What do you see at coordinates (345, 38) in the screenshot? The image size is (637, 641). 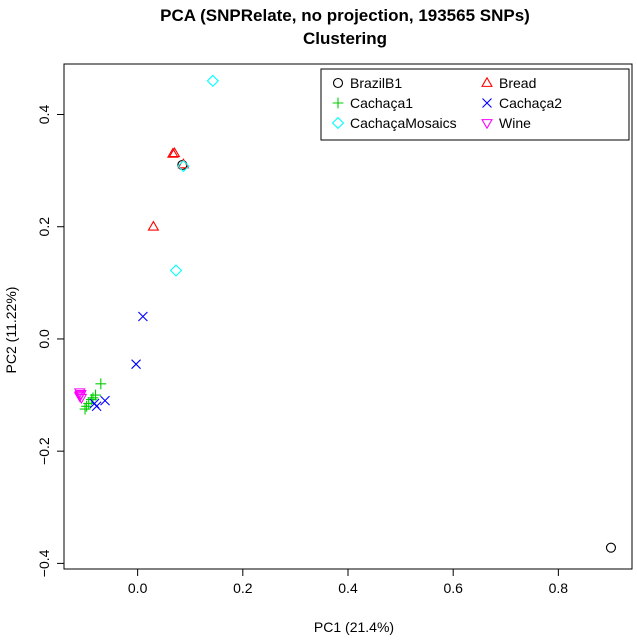 I see `chart-subtitle: Clustering` at bounding box center [345, 38].